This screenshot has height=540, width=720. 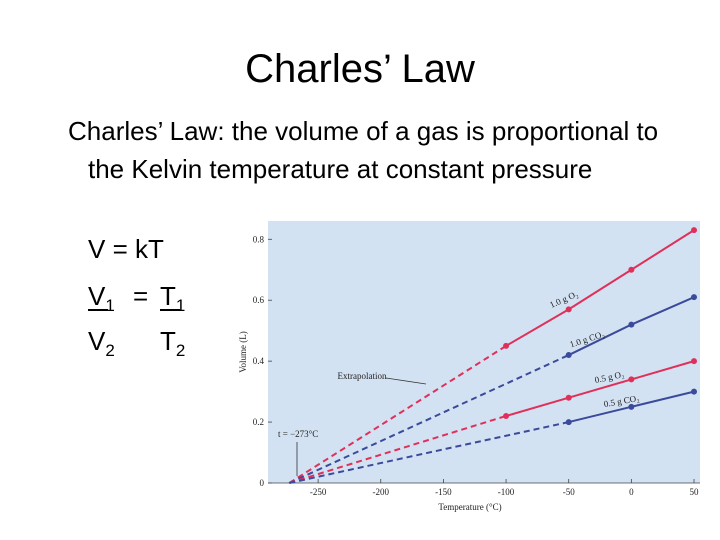 I want to click on ratio-part: V1, so click(x=101, y=298).